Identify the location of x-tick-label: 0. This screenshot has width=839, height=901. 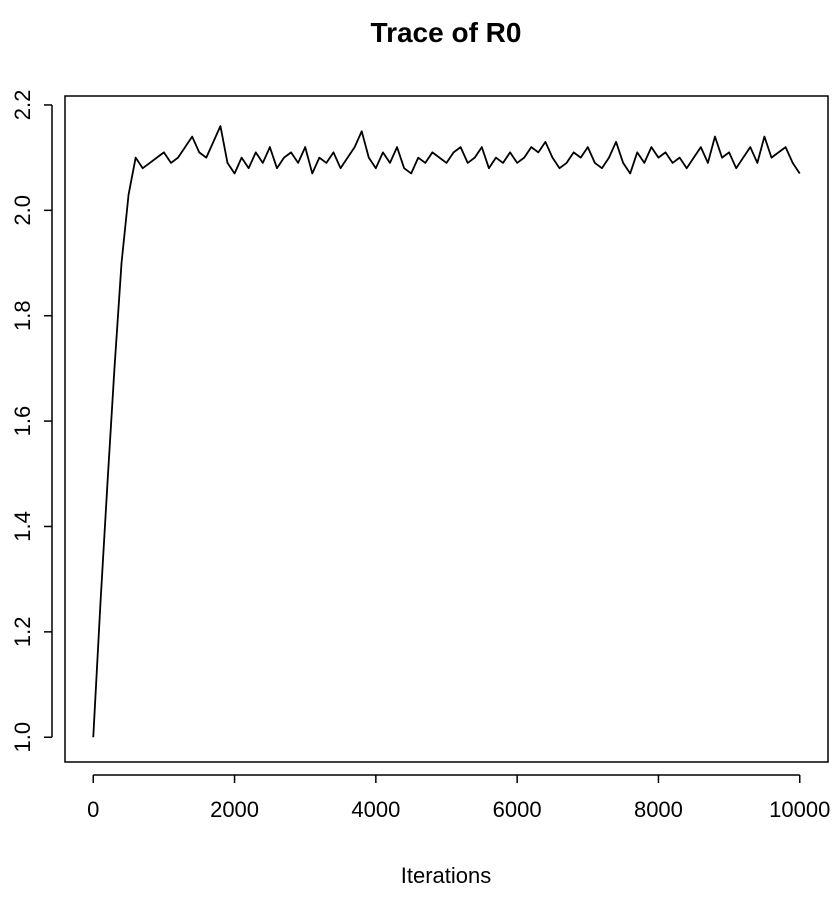
(93, 809).